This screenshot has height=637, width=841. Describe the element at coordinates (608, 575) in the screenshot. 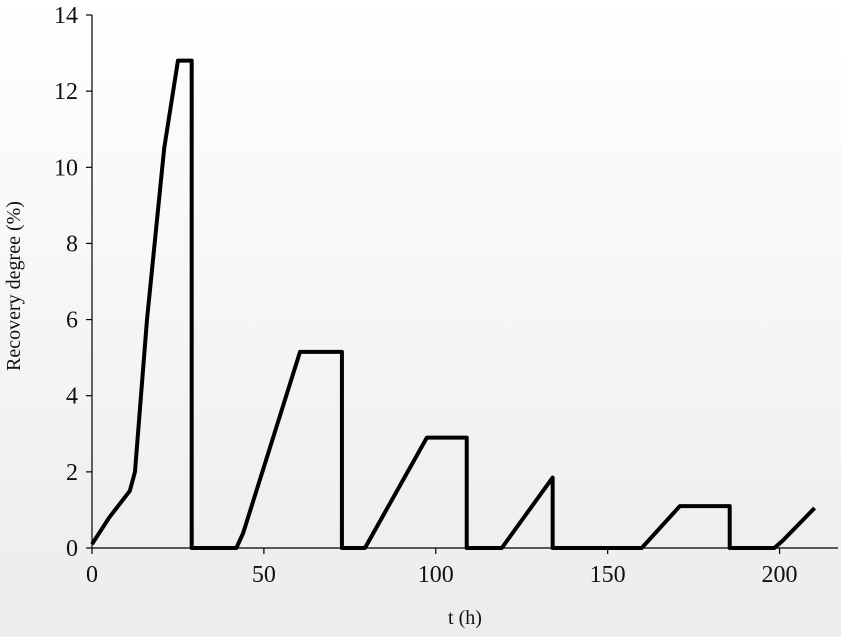

I see `x-tick-label: 150` at that location.